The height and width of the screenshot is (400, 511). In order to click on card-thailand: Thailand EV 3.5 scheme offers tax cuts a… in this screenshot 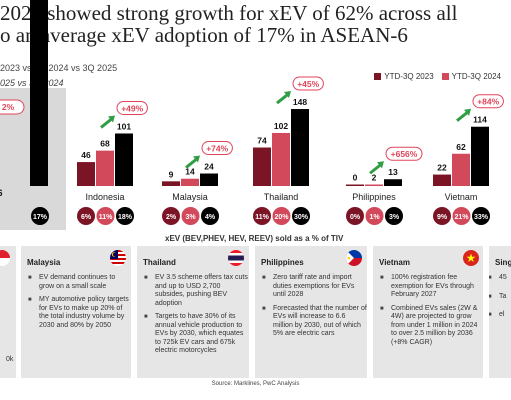, I will do `click(193, 312)`.